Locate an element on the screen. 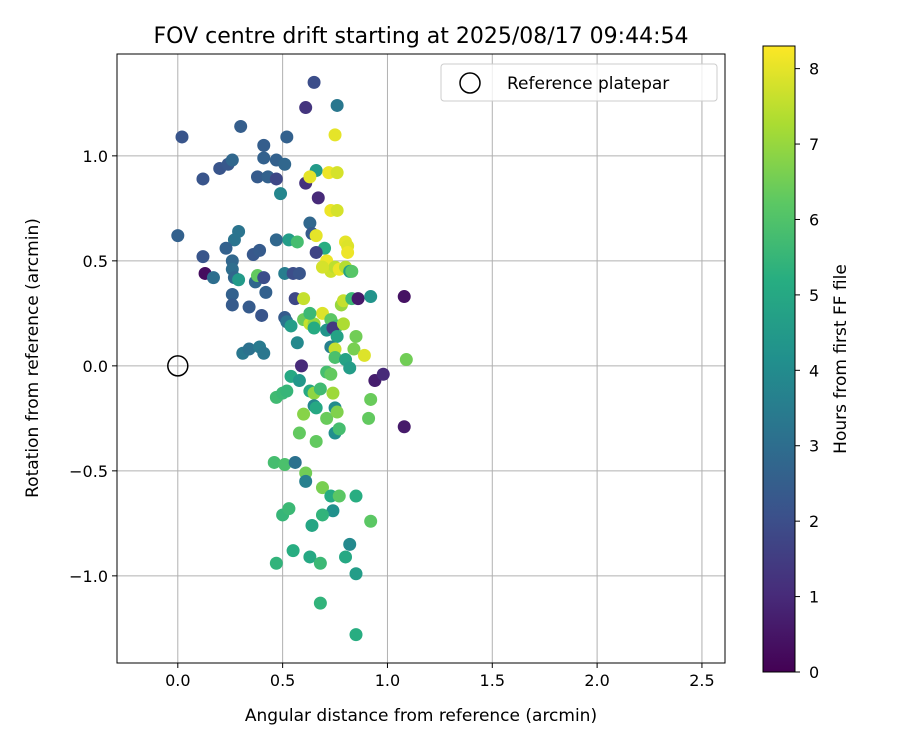  x-tick-label: 0.5 is located at coordinates (282, 680).